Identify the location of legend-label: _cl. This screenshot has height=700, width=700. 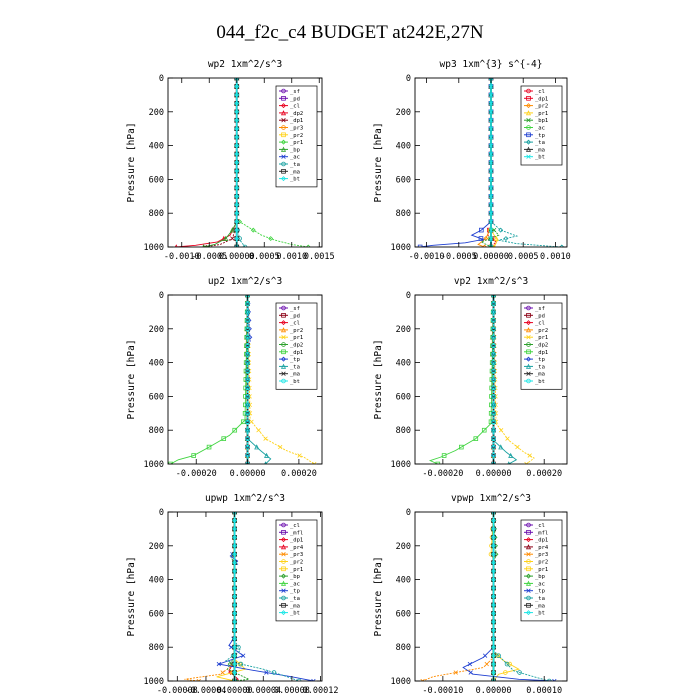
(295, 324).